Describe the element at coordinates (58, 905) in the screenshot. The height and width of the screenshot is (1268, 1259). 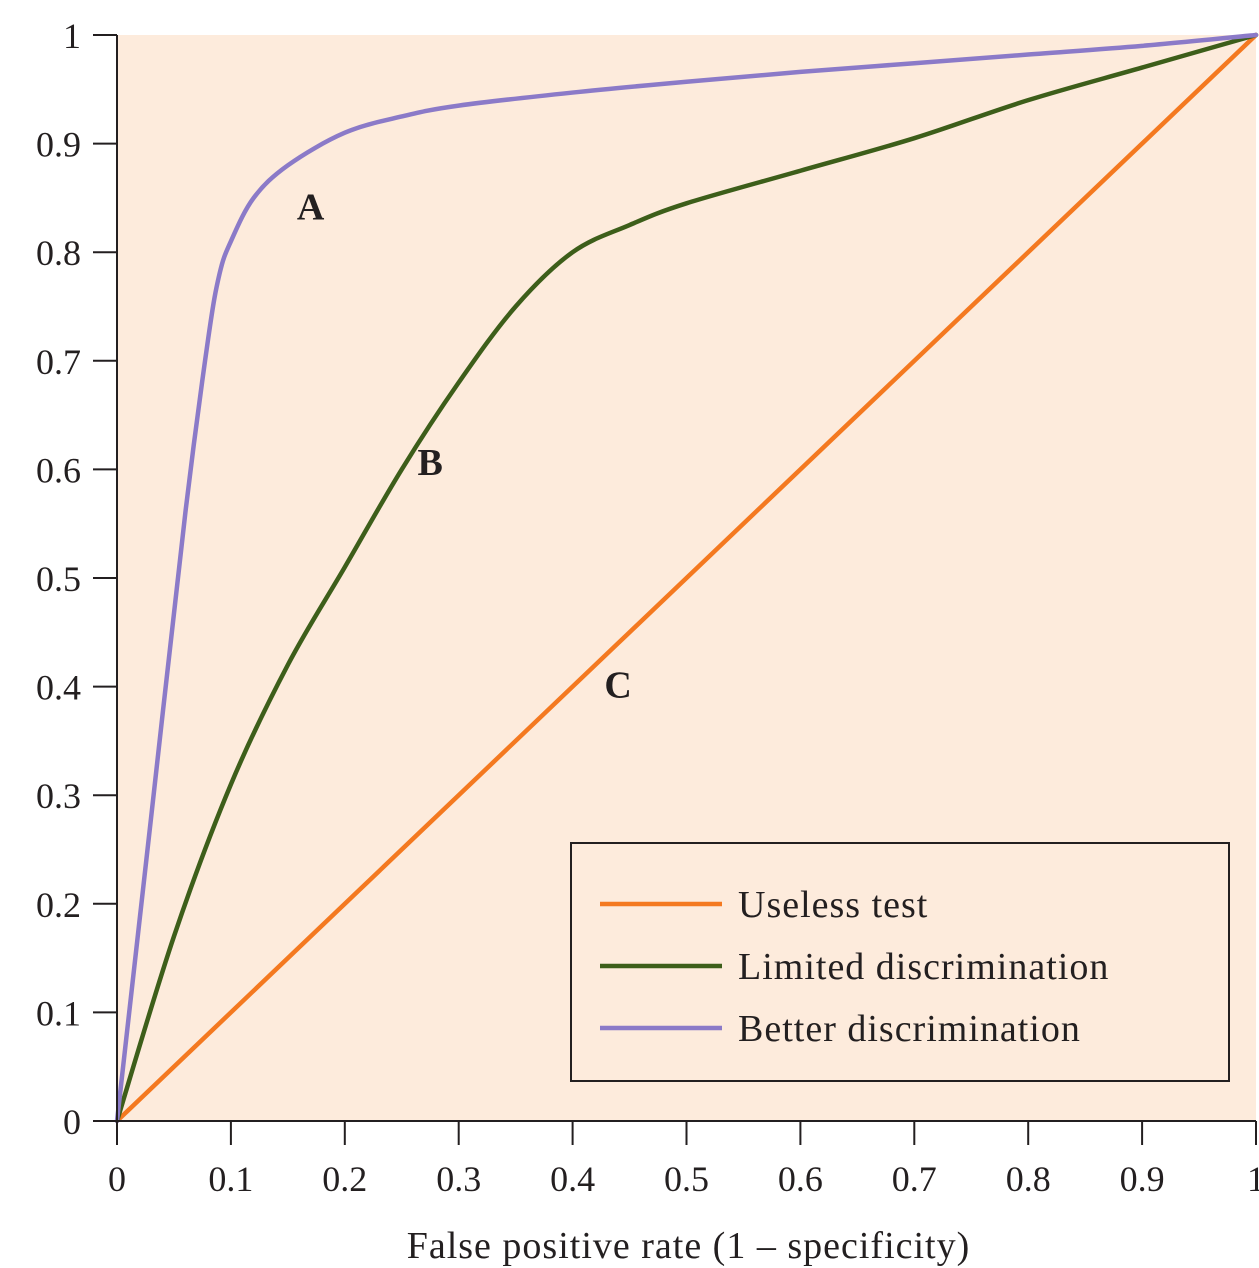
I see `y-tick-label: 0.2` at that location.